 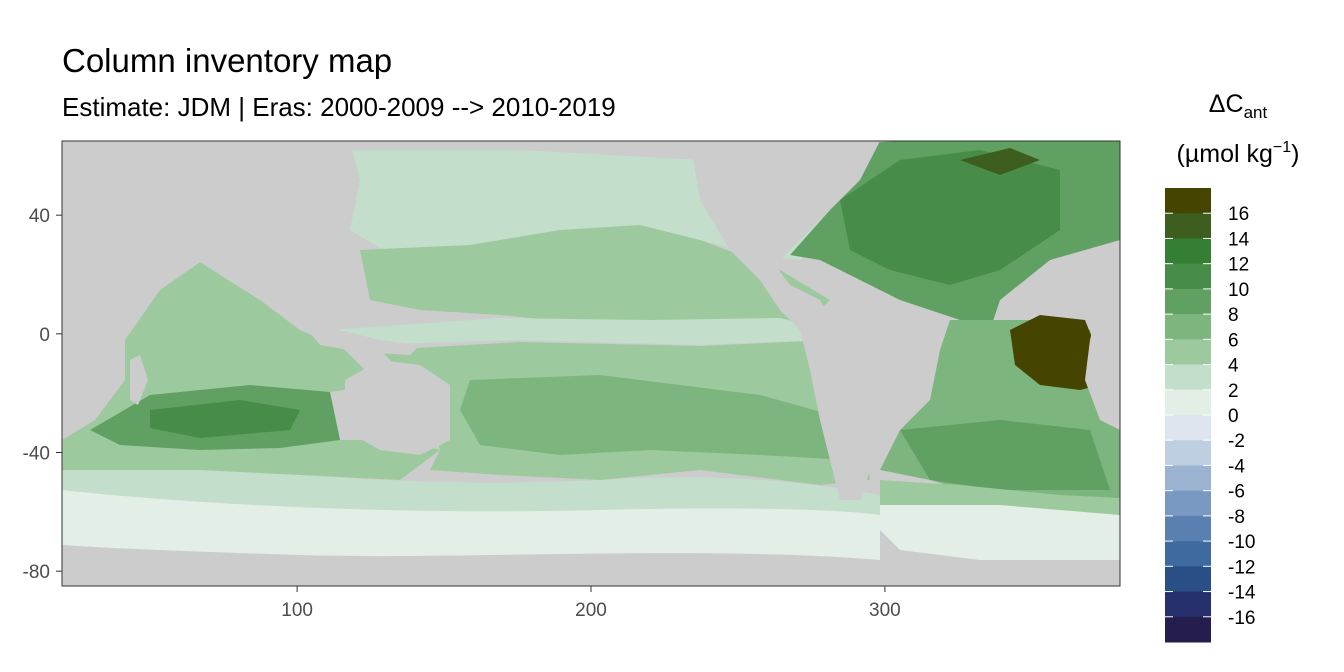 I want to click on legend-title-line1: ΔCant, so click(x=1238, y=106).